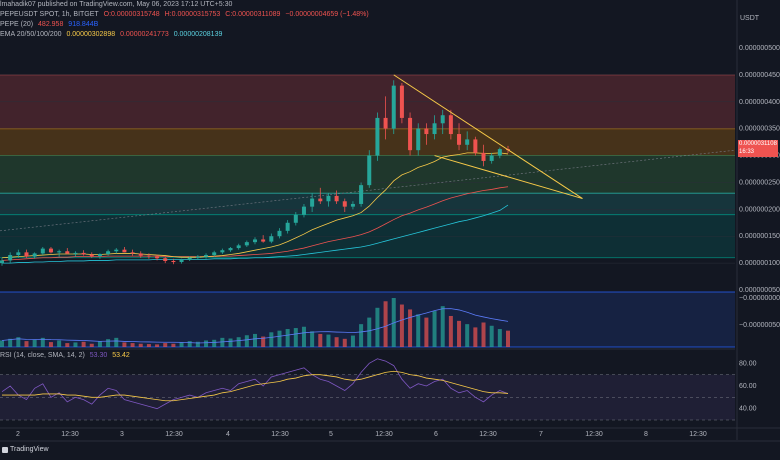 This screenshot has width=780, height=460. What do you see at coordinates (759, 102) in the screenshot?
I see `price-axis-label-2: 0.00000040000` at bounding box center [759, 102].